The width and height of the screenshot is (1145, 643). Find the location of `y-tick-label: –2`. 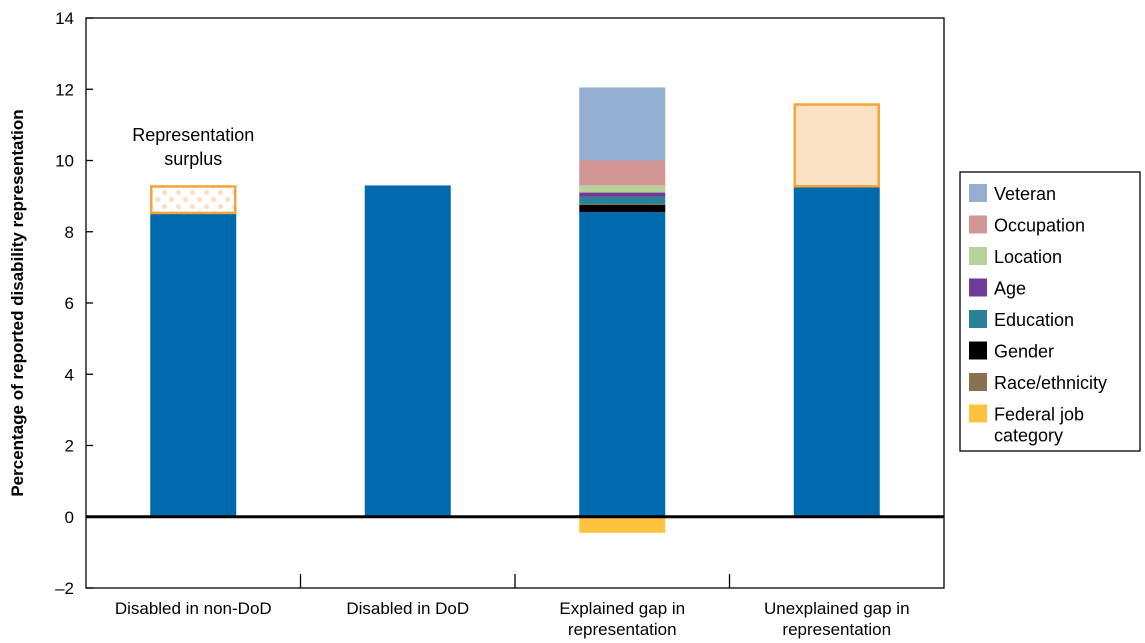

y-tick-label: –2 is located at coordinates (64, 588).